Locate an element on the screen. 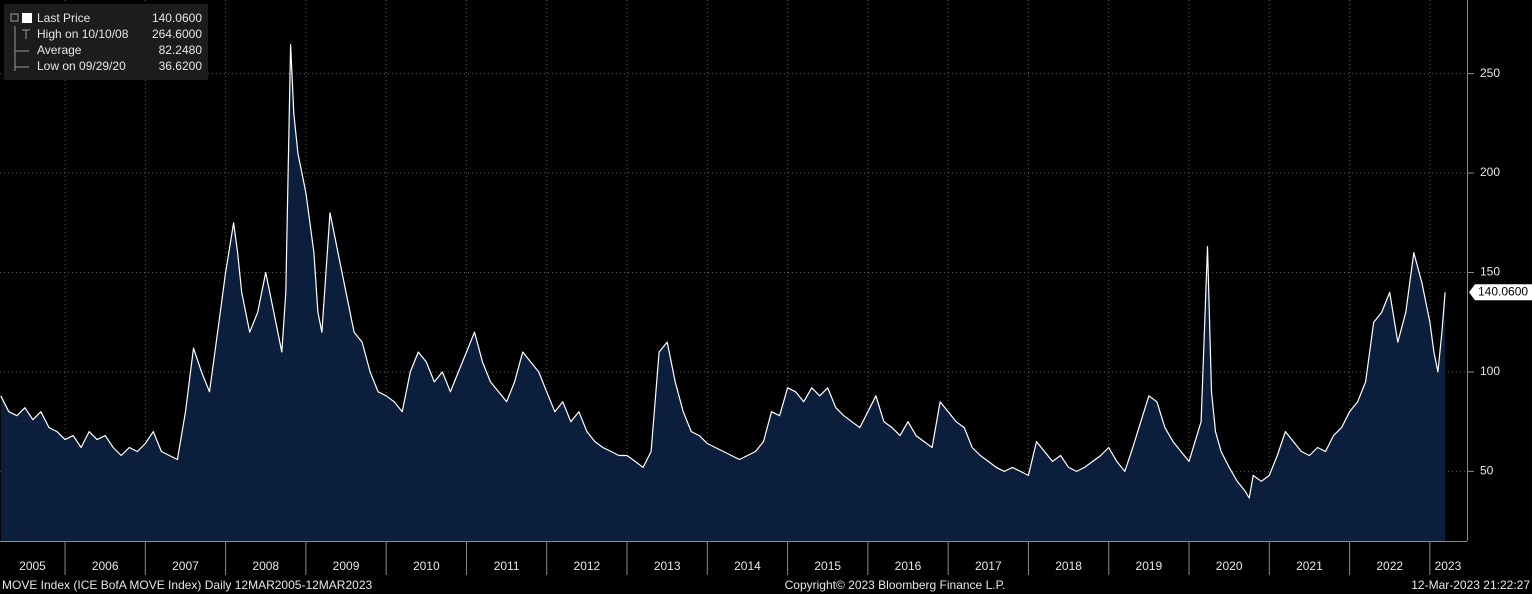 The height and width of the screenshot is (594, 1532). x-tick-label: 2019 is located at coordinates (1149, 566).